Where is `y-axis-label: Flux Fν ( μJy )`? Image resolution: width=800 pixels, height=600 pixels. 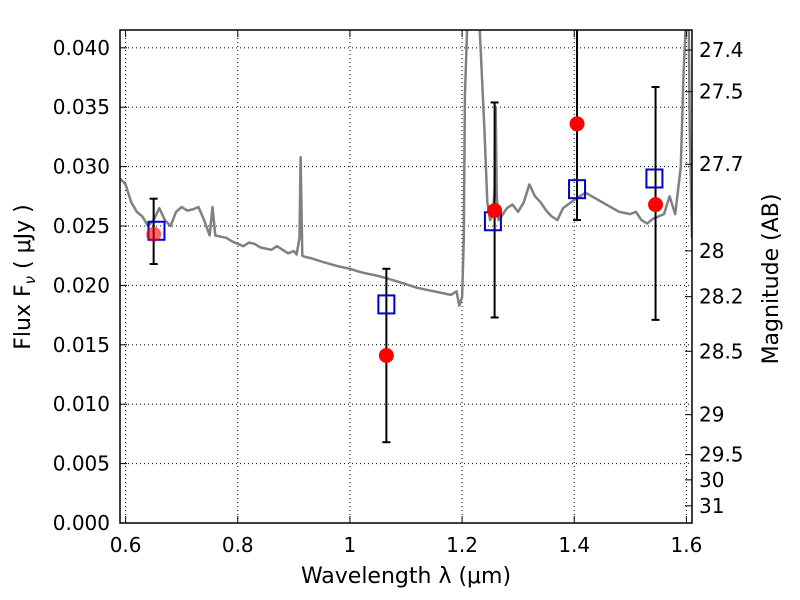 y-axis-label: Flux Fν ( μJy ) is located at coordinates (25, 276).